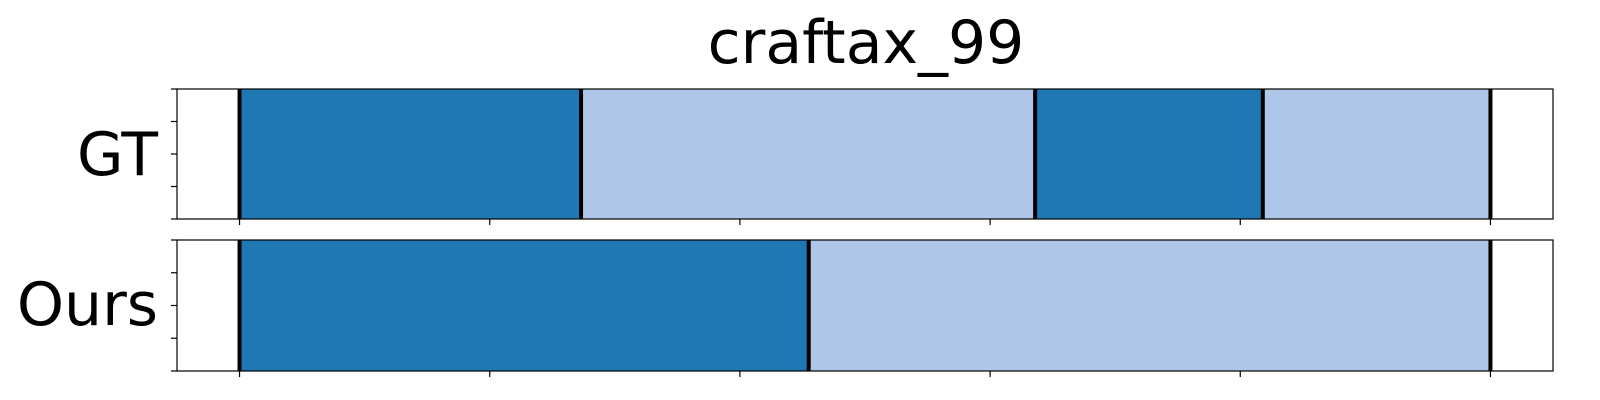 Image resolution: width=1600 pixels, height=400 pixels. I want to click on row-label-gt: GT, so click(117, 155).